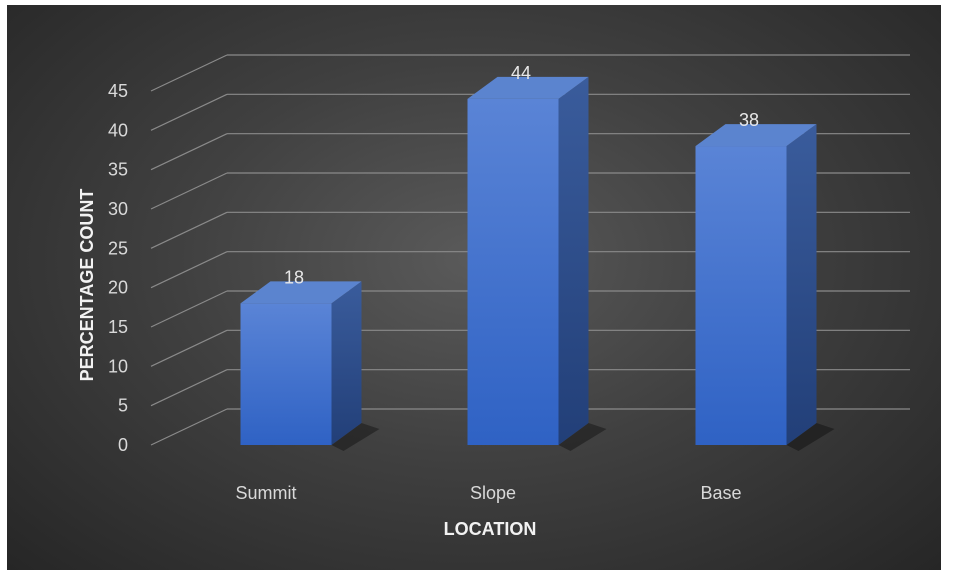  What do you see at coordinates (123, 406) in the screenshot?
I see `y-tick-label: 5` at bounding box center [123, 406].